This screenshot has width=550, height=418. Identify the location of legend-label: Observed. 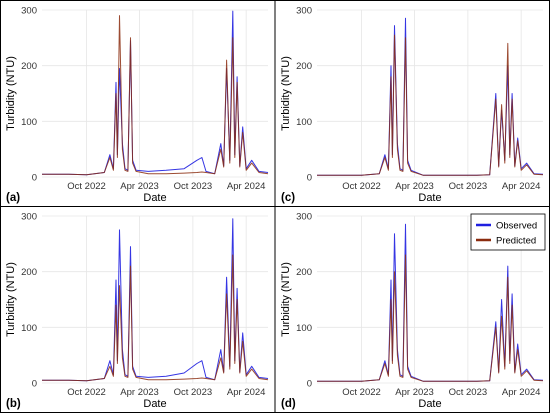
(516, 226).